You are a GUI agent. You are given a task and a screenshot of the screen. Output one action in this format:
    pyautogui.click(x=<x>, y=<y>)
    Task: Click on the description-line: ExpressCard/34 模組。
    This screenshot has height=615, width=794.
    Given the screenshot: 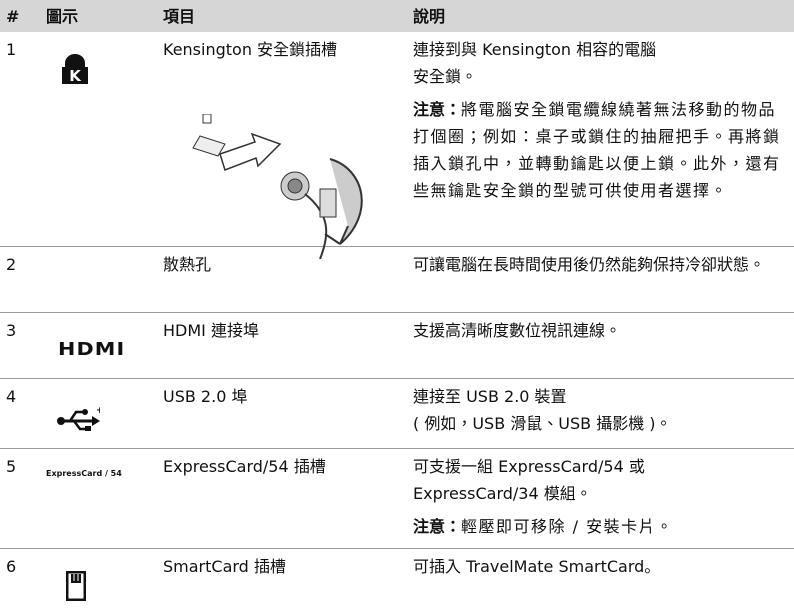 What is the action you would take?
    pyautogui.click(x=502, y=493)
    